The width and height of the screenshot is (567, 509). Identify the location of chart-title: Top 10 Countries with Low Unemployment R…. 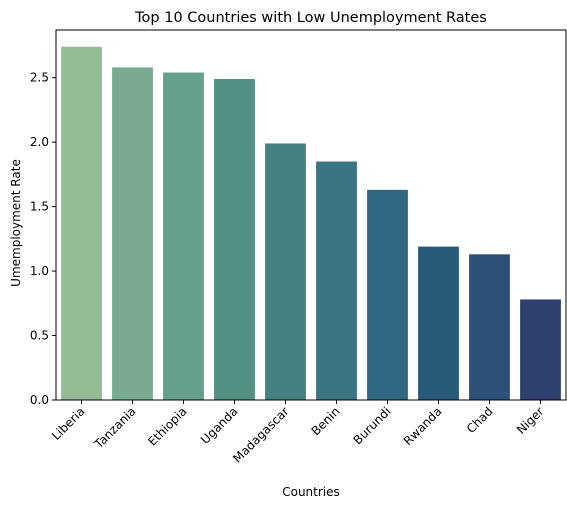
(310, 18).